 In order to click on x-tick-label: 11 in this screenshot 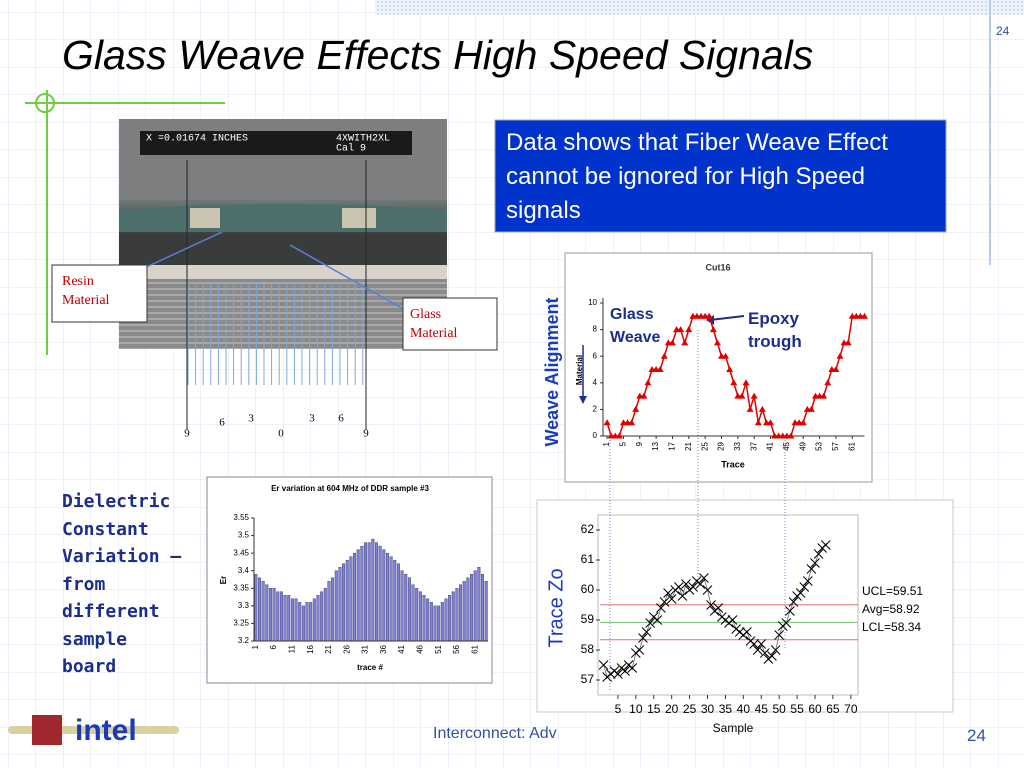, I will do `click(292, 648)`.